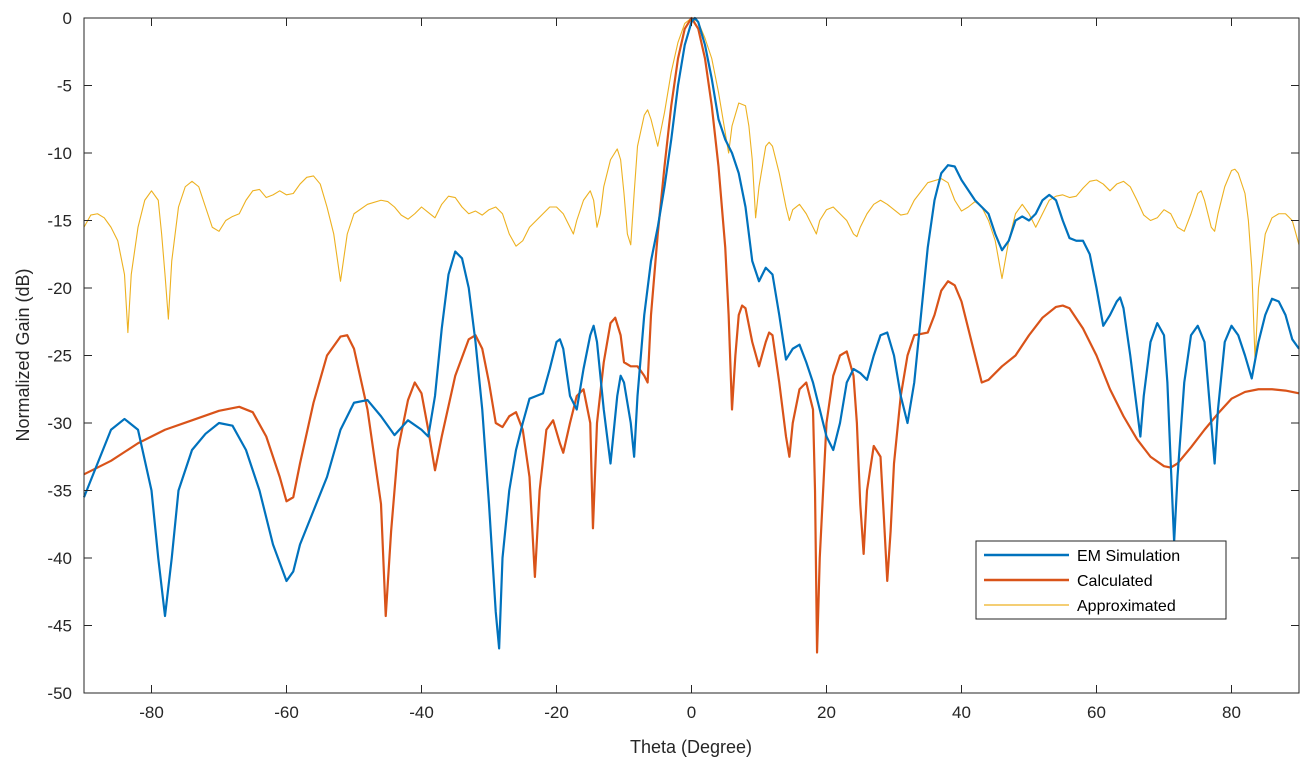 The image size is (1312, 766). I want to click on y-tick-label: -10, so click(59, 153).